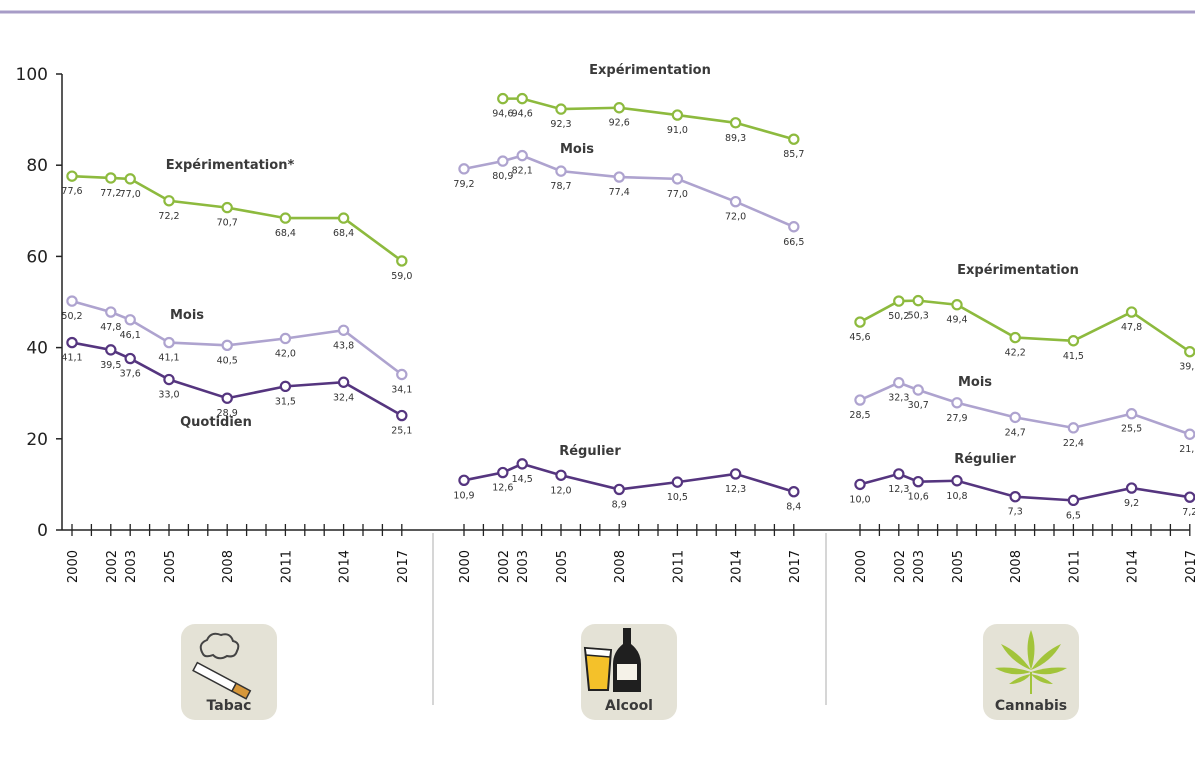  Describe the element at coordinates (677, 194) in the screenshot. I see `alcool-mois-value-label: 77,0` at that location.